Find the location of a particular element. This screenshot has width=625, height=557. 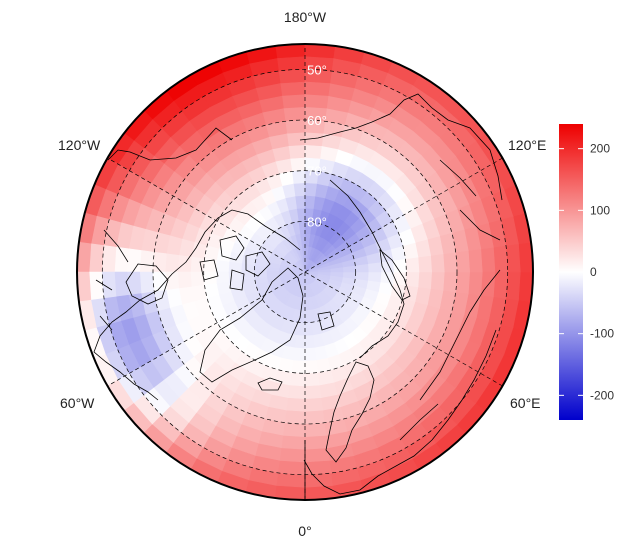

colorbar-tick-label: 0 is located at coordinates (593, 272).